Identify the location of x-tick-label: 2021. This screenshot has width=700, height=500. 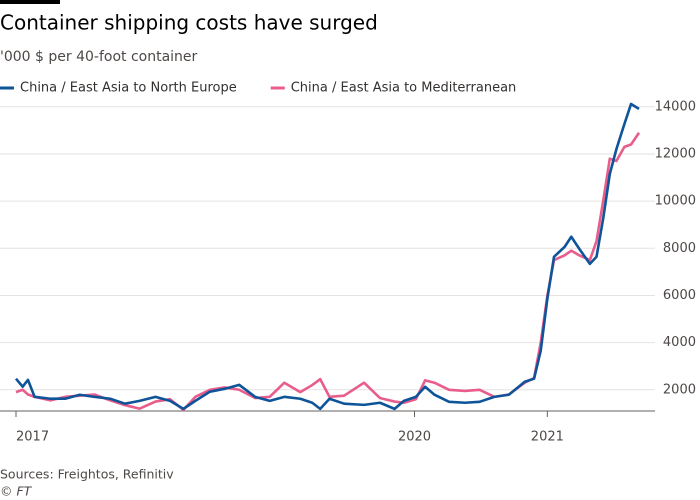
(547, 437).